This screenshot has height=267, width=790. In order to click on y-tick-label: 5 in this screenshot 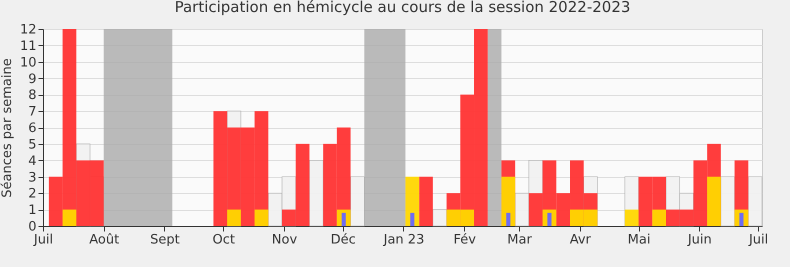, I will do `click(32, 144)`.